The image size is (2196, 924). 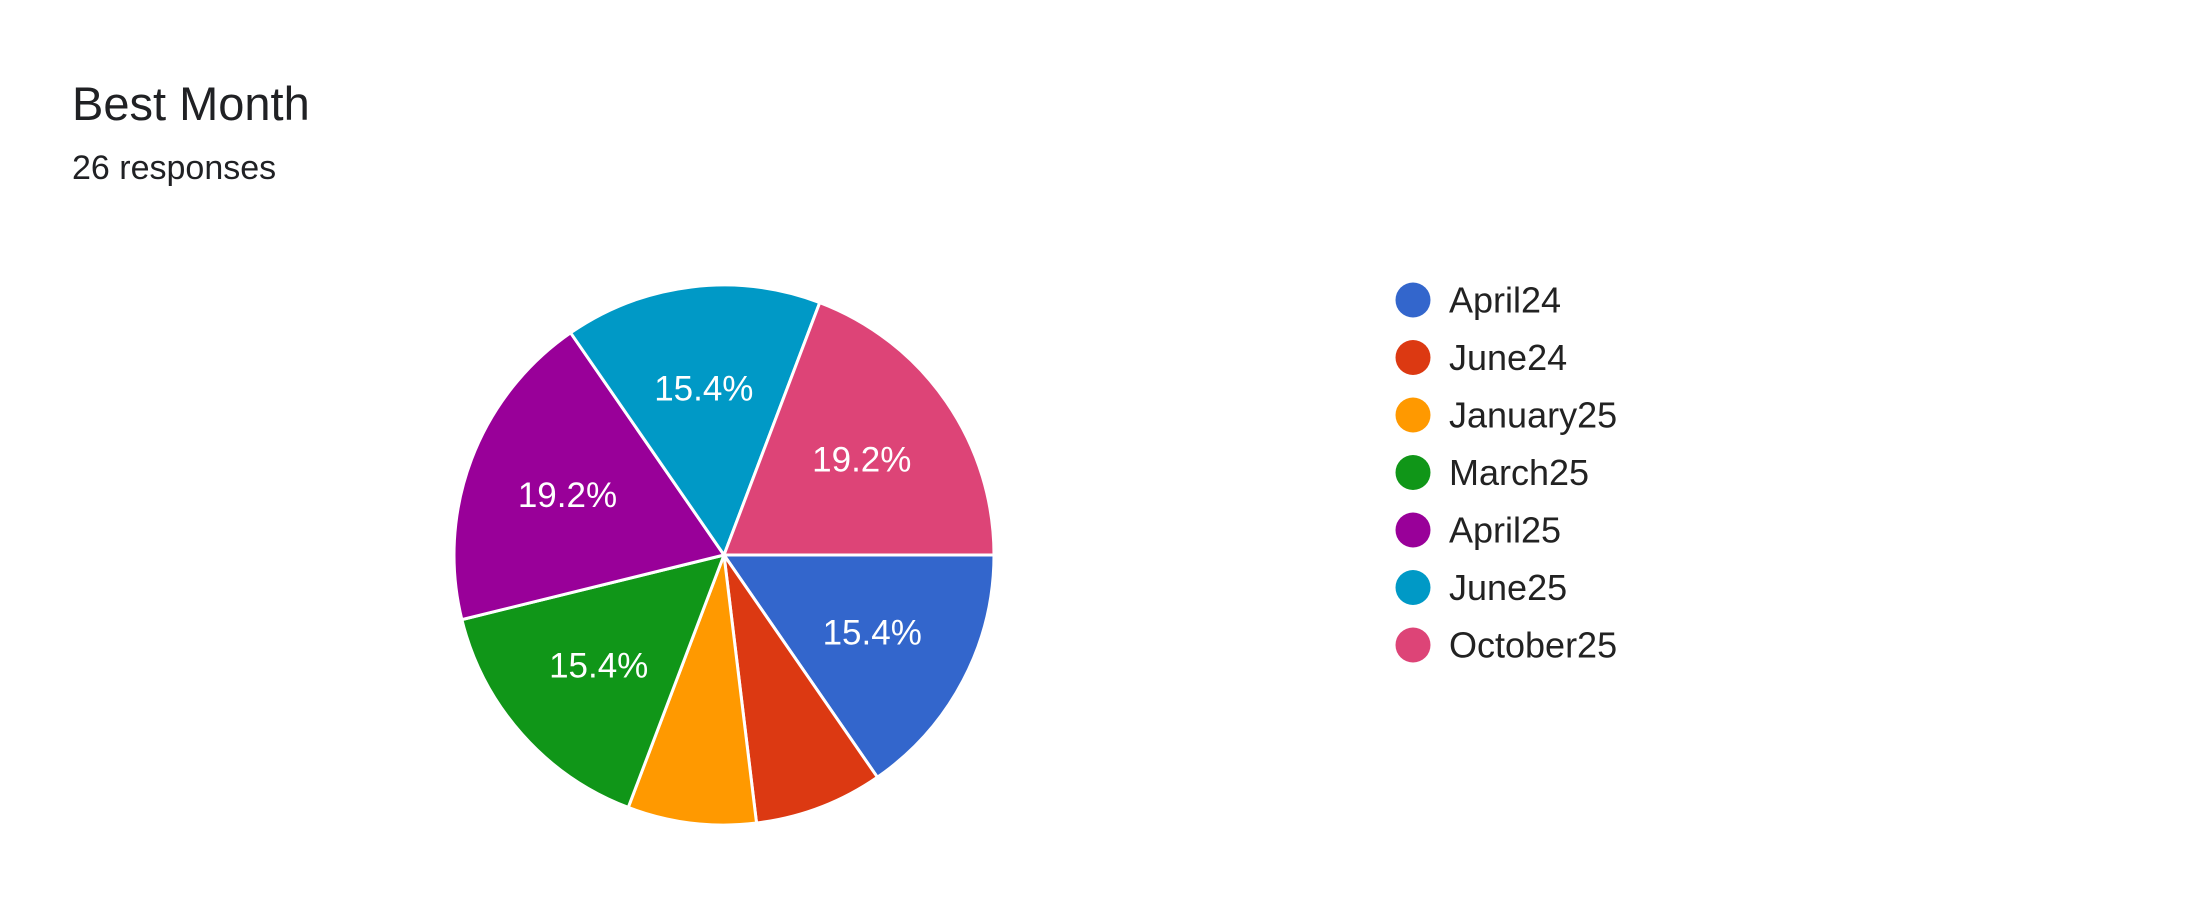 I want to click on legend-label: March25, so click(x=1519, y=472).